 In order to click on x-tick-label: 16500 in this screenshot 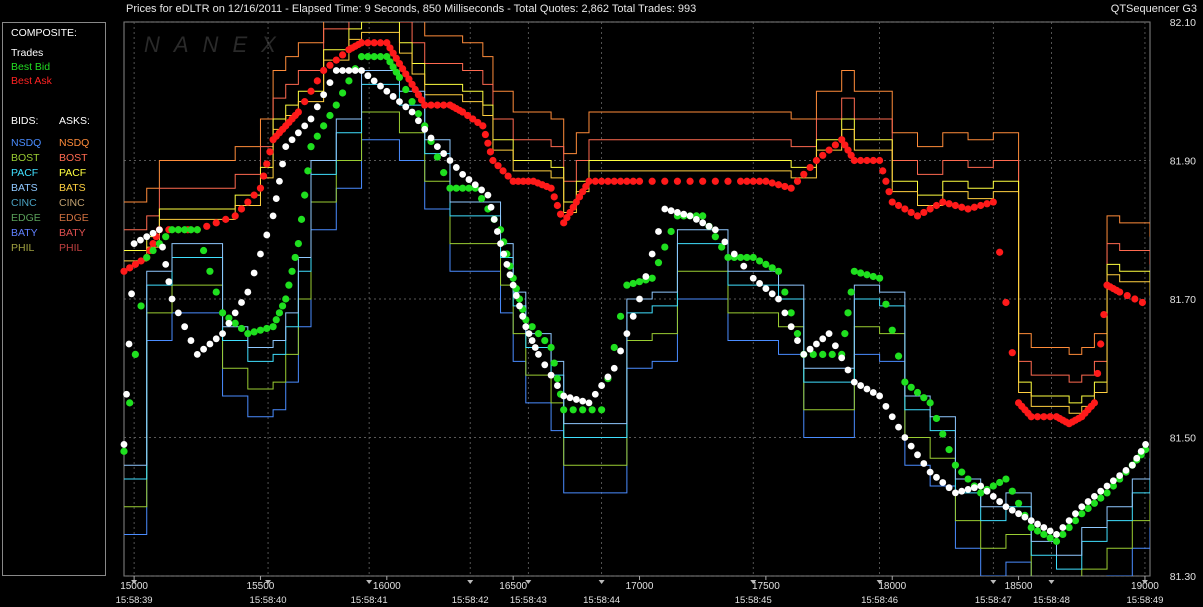, I will do `click(513, 586)`.